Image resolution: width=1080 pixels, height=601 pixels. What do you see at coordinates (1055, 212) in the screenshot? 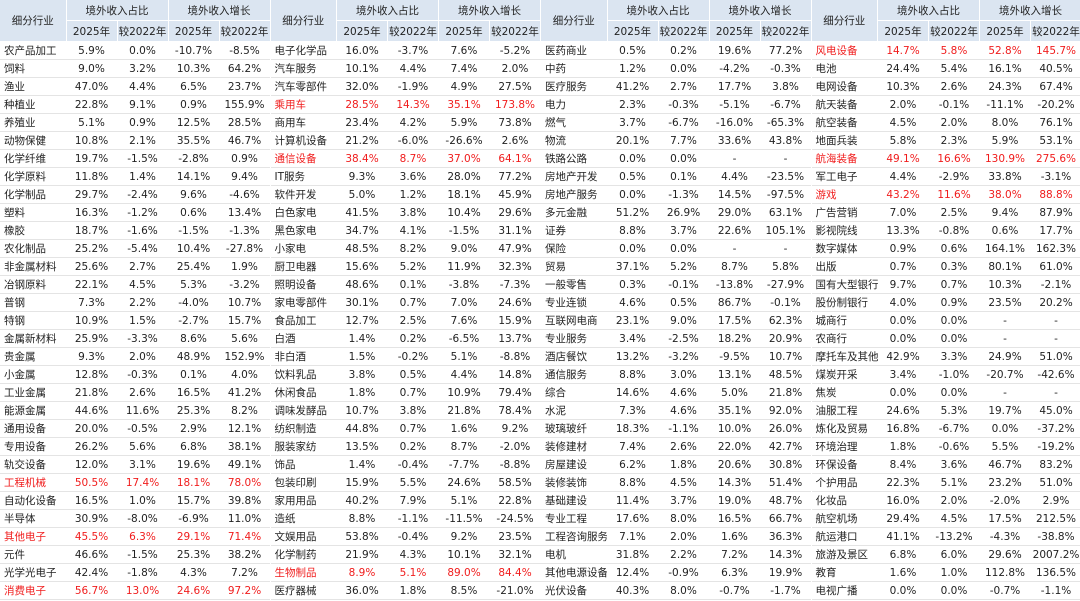
I see `value-cell: 87.9%` at bounding box center [1055, 212].